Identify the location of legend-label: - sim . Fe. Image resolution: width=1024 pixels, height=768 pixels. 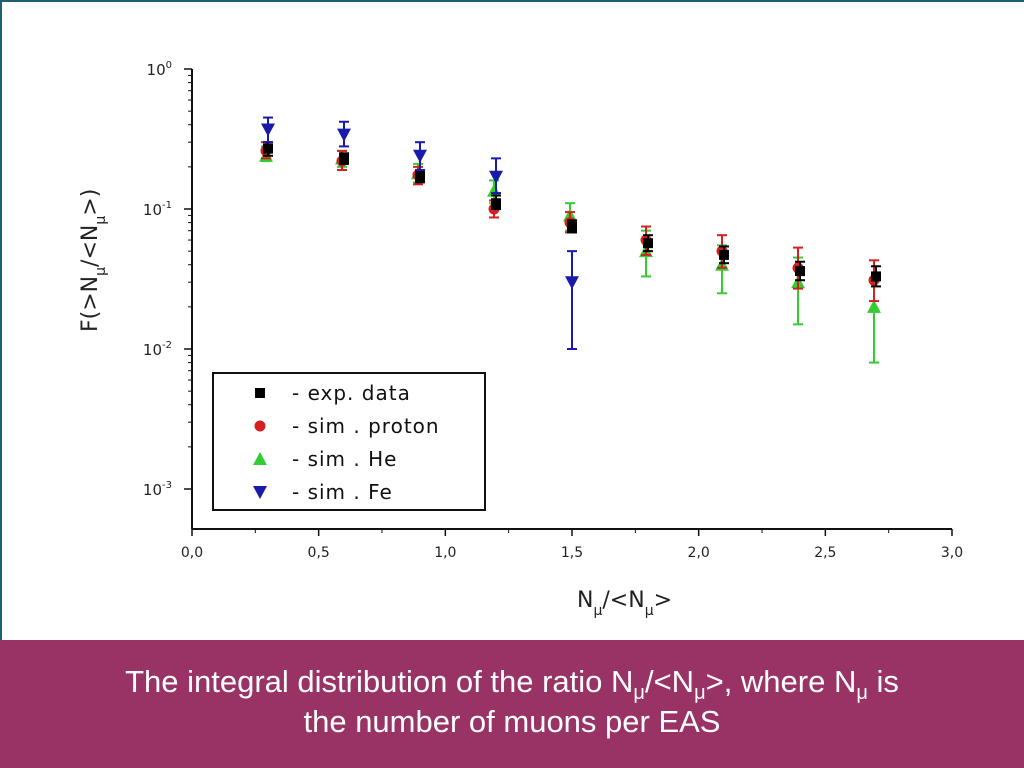
(342, 492).